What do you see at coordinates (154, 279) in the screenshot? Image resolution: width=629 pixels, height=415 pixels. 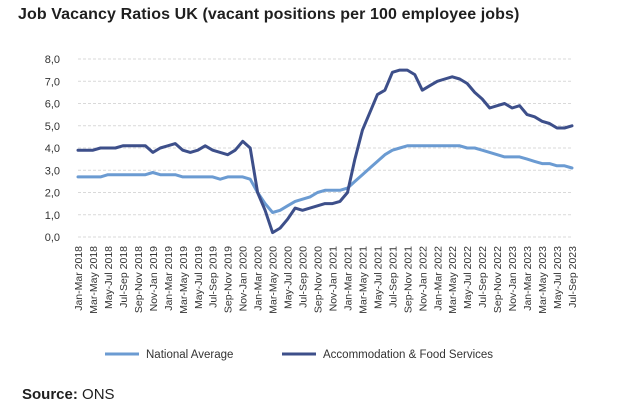 I see `x-tick-label: Nov-Jan 2019` at bounding box center [154, 279].